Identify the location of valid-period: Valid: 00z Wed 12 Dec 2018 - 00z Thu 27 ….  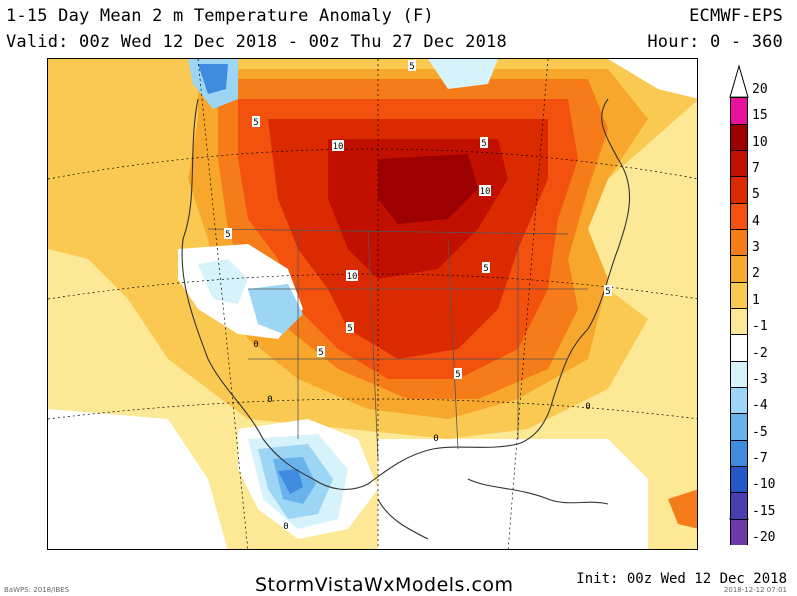
(256, 42).